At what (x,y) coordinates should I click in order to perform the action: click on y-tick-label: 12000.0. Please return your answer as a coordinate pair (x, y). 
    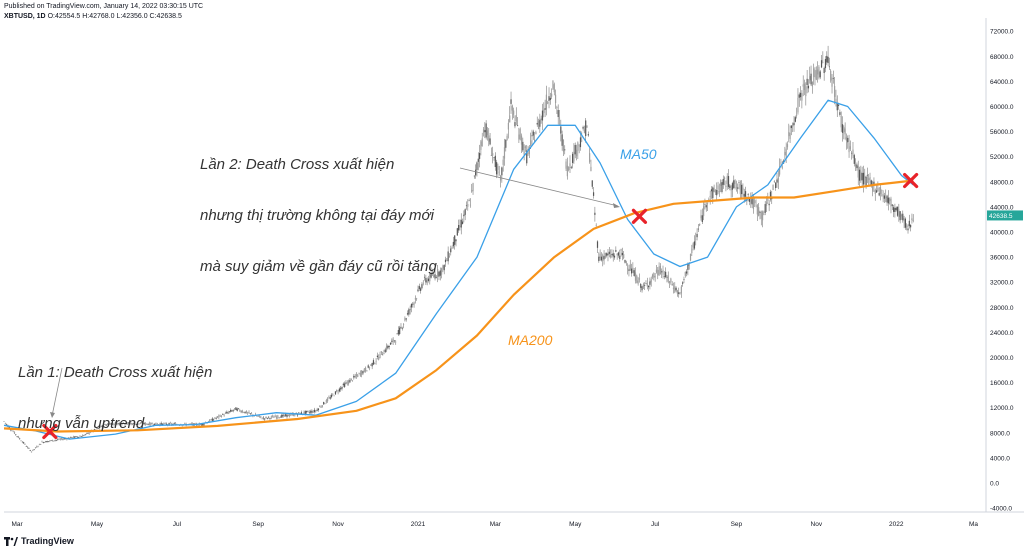
    Looking at the image, I should click on (1002, 408).